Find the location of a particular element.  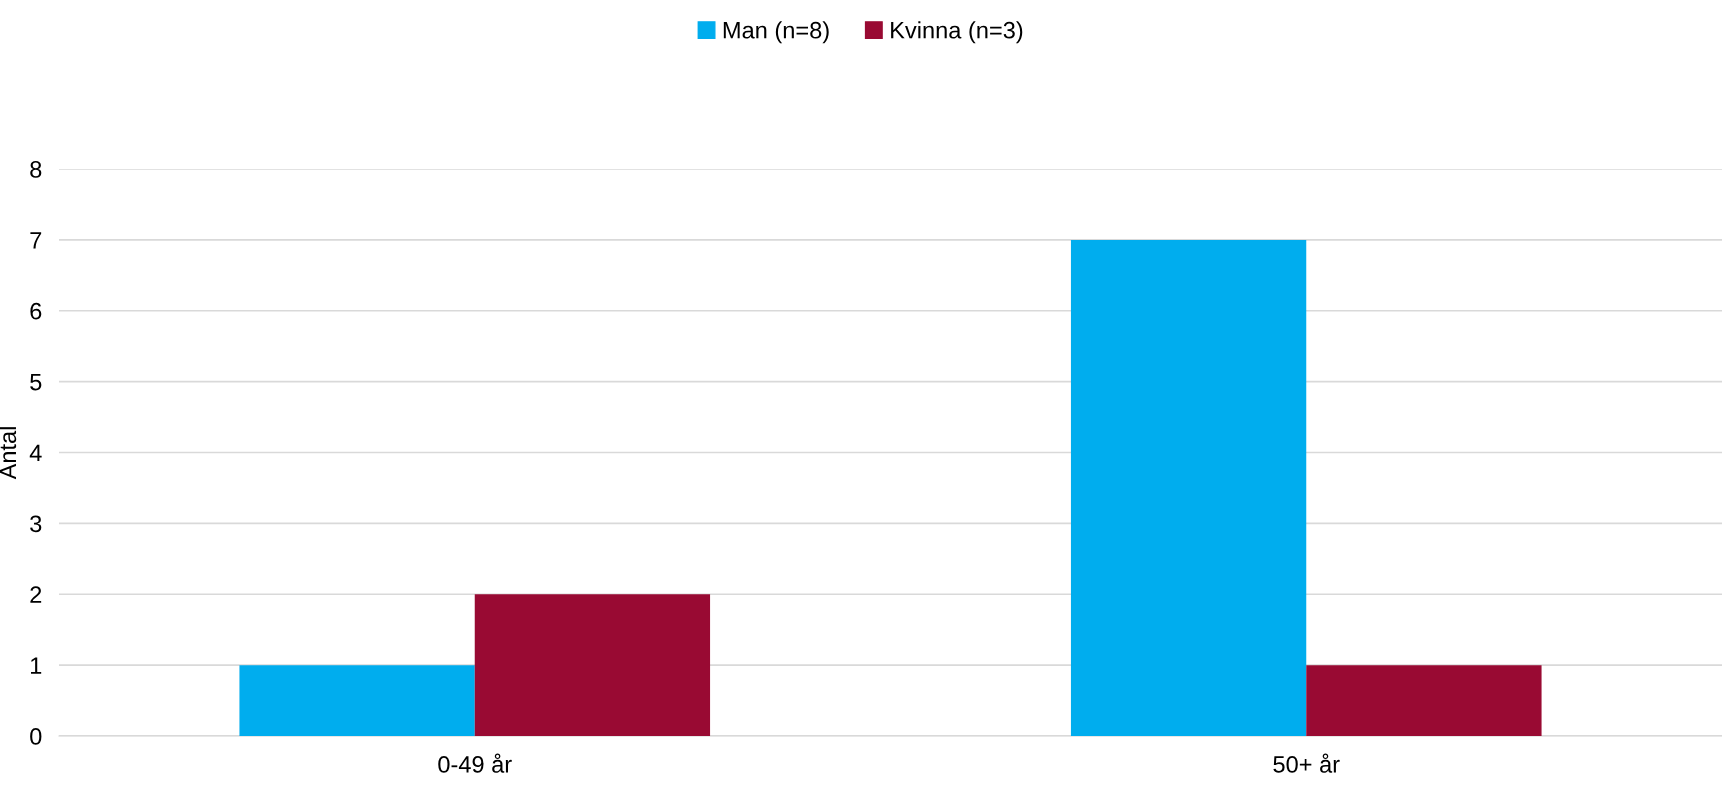

y-tick-label: 6 is located at coordinates (36, 311).